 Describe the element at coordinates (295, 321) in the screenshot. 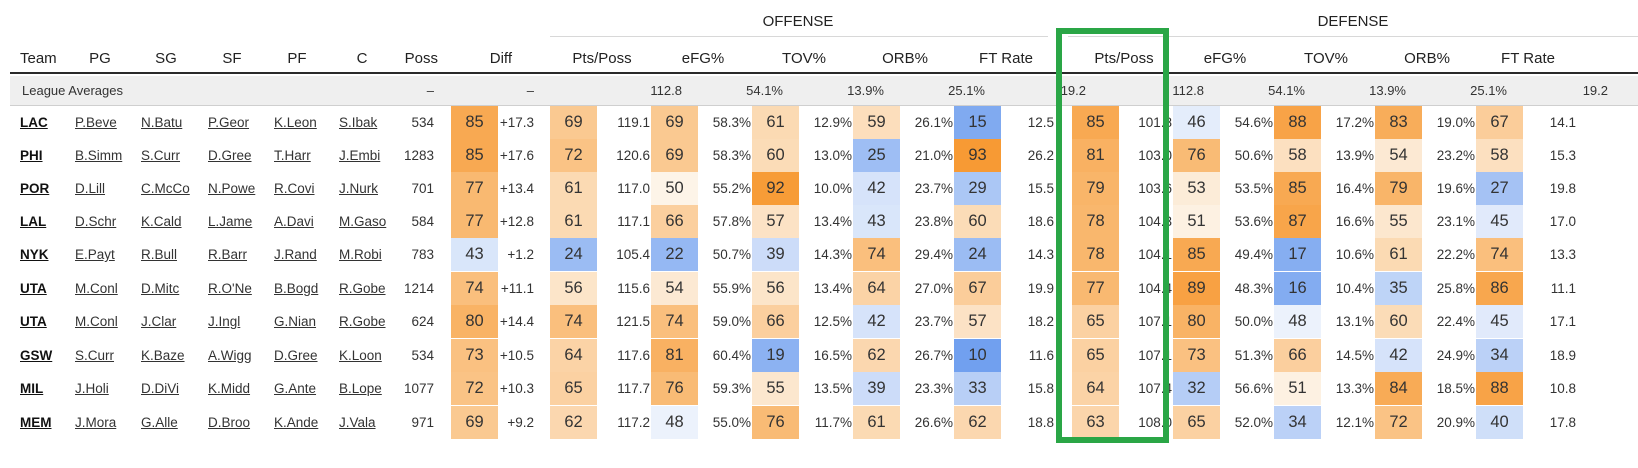

I see `player-link: G.Nian` at that location.